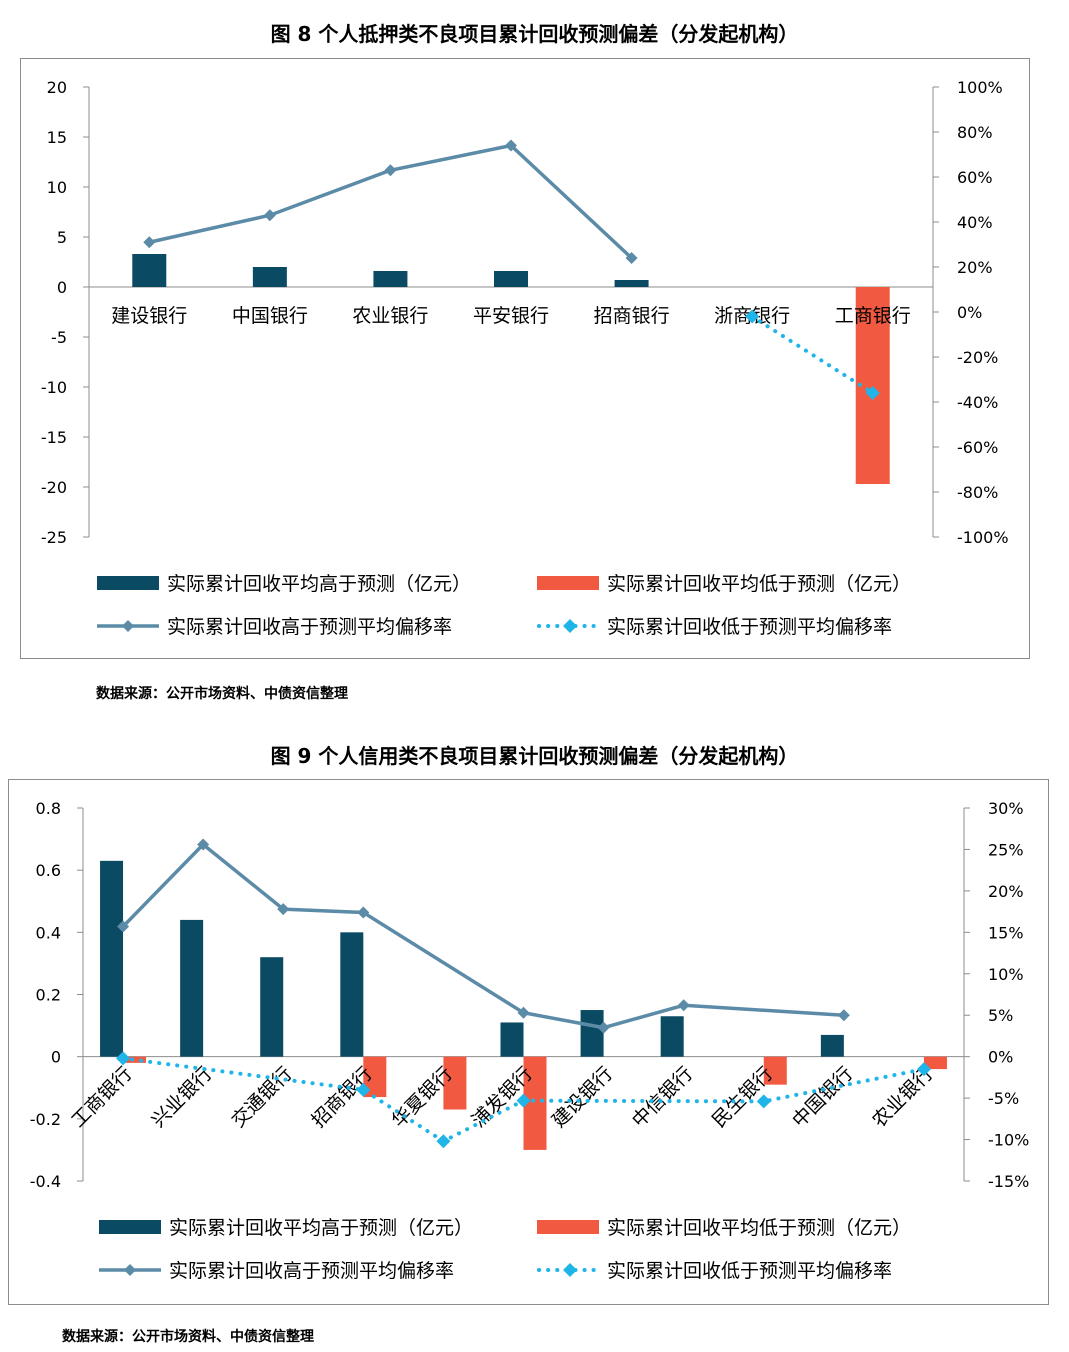 This screenshot has width=1069, height=1352. Describe the element at coordinates (759, 1228) in the screenshot. I see `legend-label: 实际累计回收平均低于预测（亿元）` at that location.